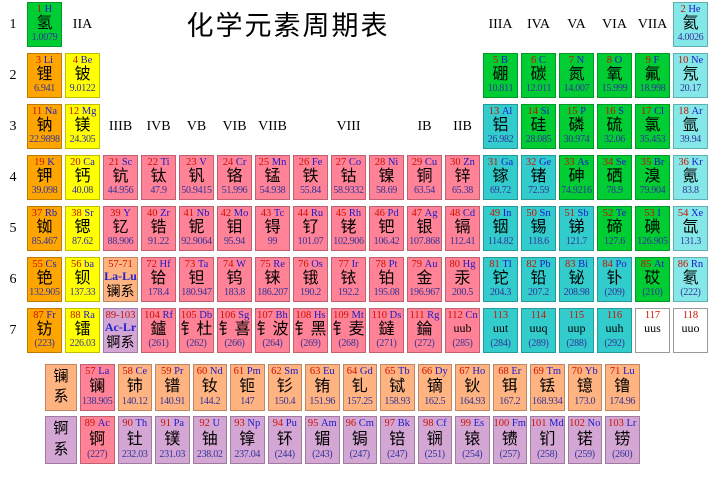  I want to click on element-symbol: Li, so click(48, 60).